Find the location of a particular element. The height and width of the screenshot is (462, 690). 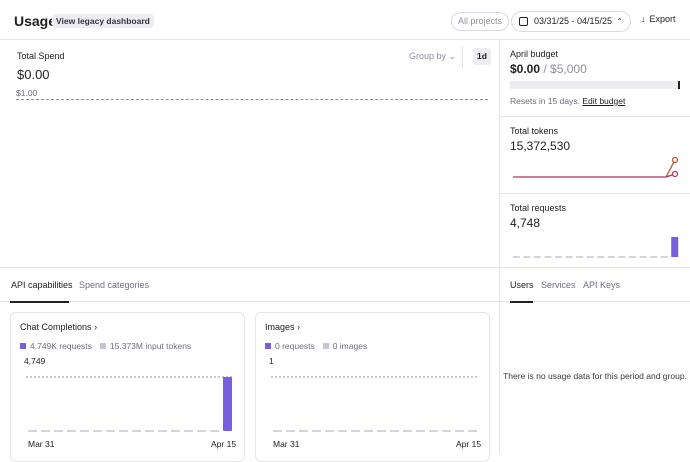

chat-completions-chart is located at coordinates (130, 404).